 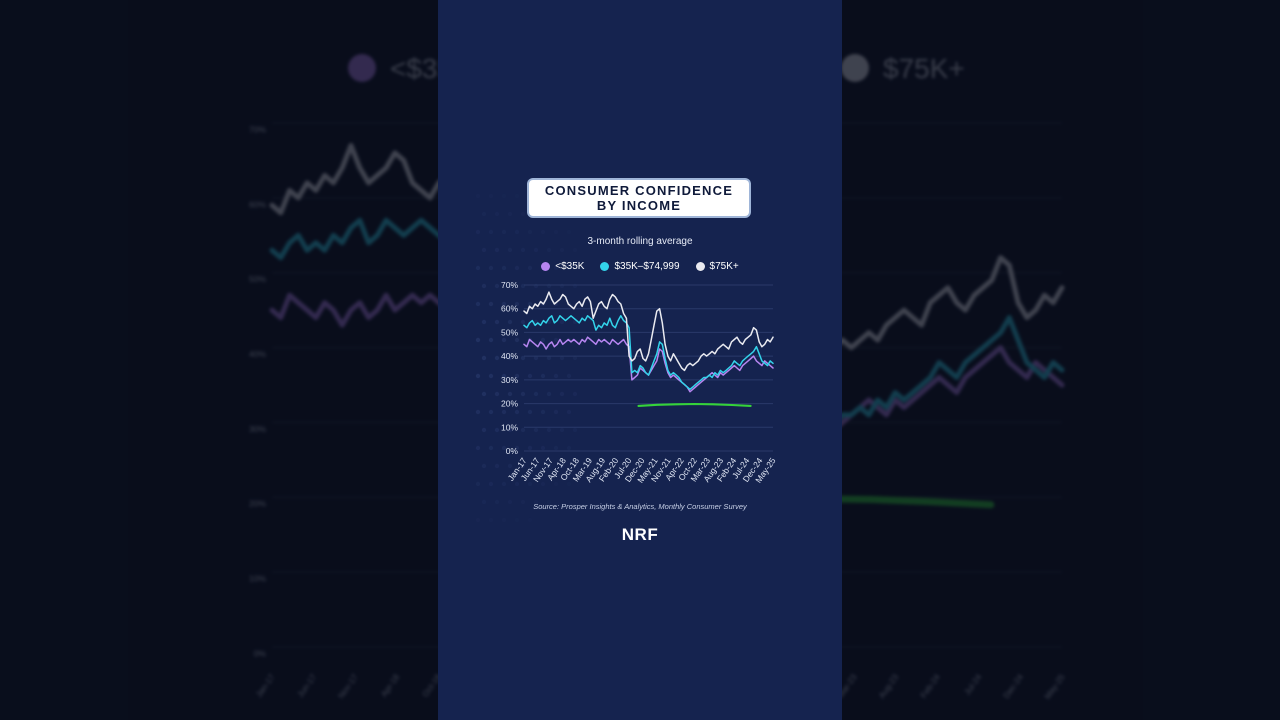 What do you see at coordinates (717, 266) in the screenshot?
I see `legend-item-over75k: $75K+` at bounding box center [717, 266].